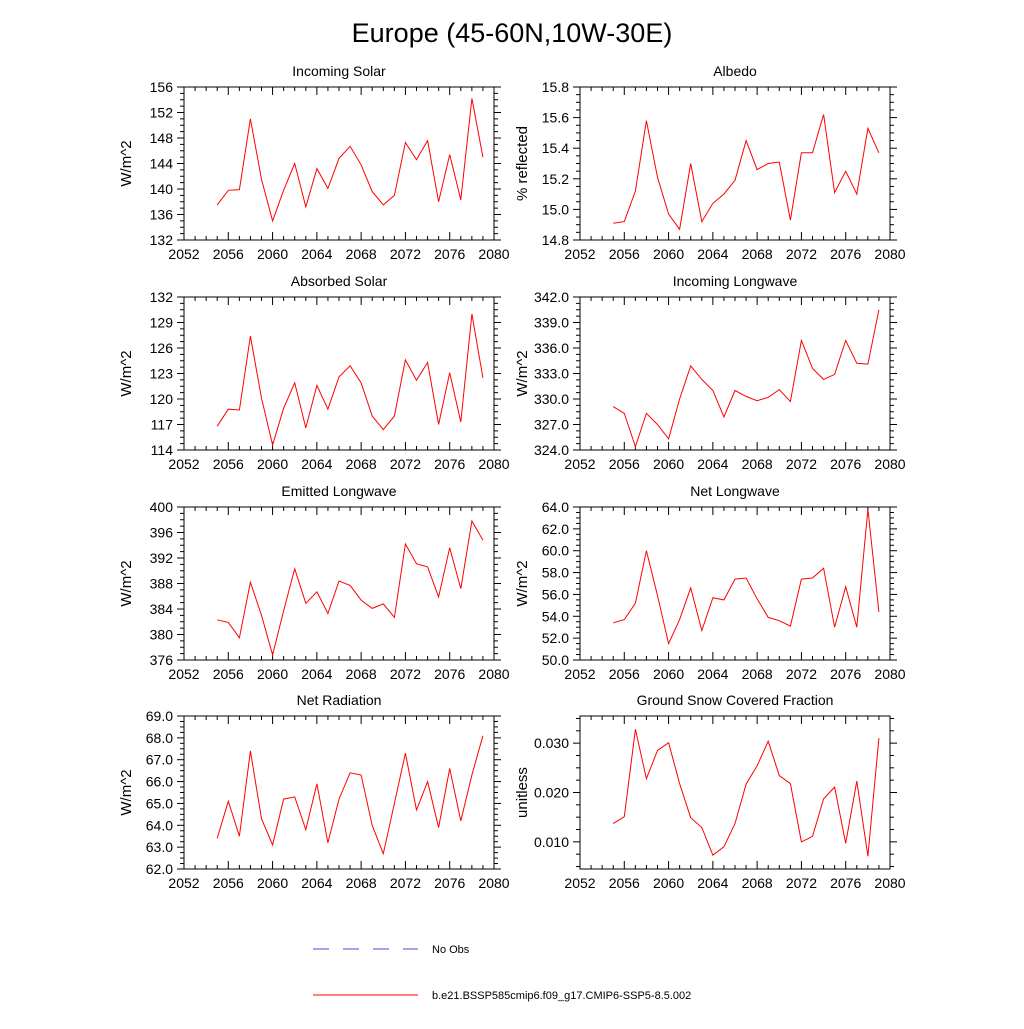 This screenshot has width=1024, height=1029. I want to click on y-tick-label: 60.0, so click(555, 551).